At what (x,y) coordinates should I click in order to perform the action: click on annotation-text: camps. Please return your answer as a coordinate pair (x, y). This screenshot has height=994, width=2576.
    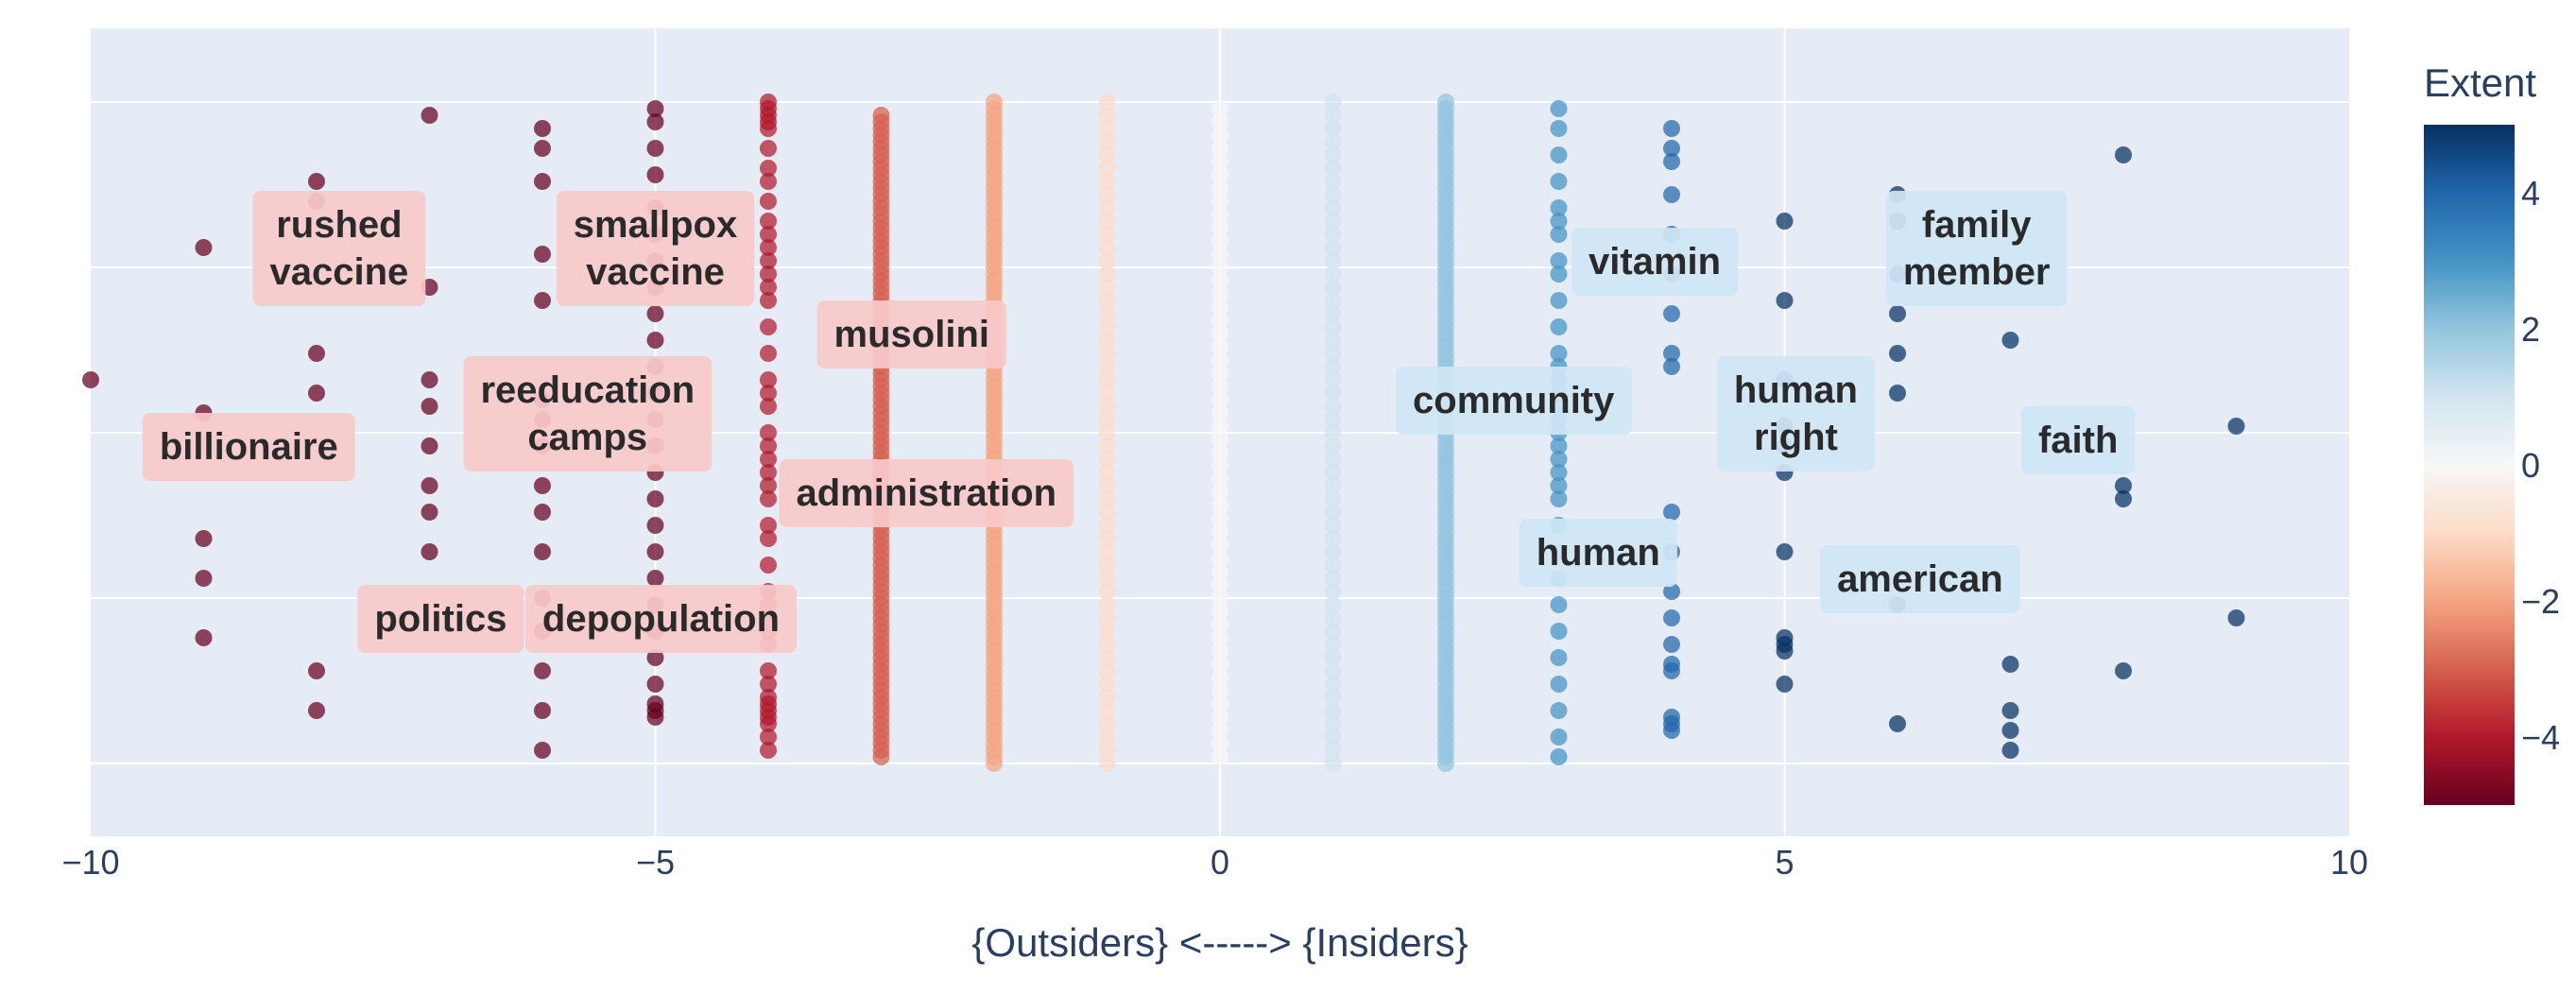
    Looking at the image, I should click on (587, 438).